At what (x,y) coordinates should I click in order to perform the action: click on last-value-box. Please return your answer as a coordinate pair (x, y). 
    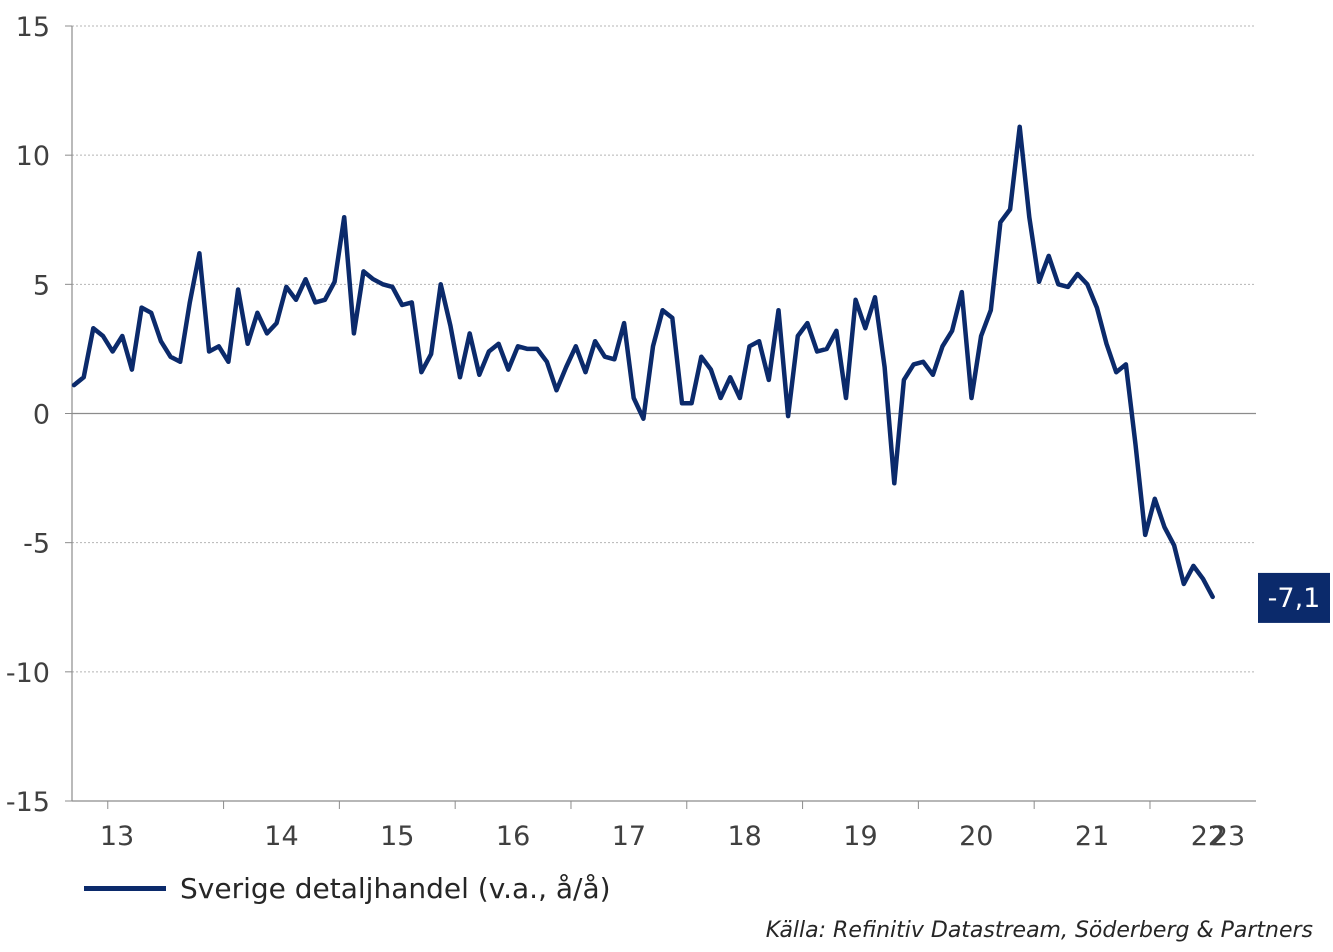
    Looking at the image, I should click on (1294, 597).